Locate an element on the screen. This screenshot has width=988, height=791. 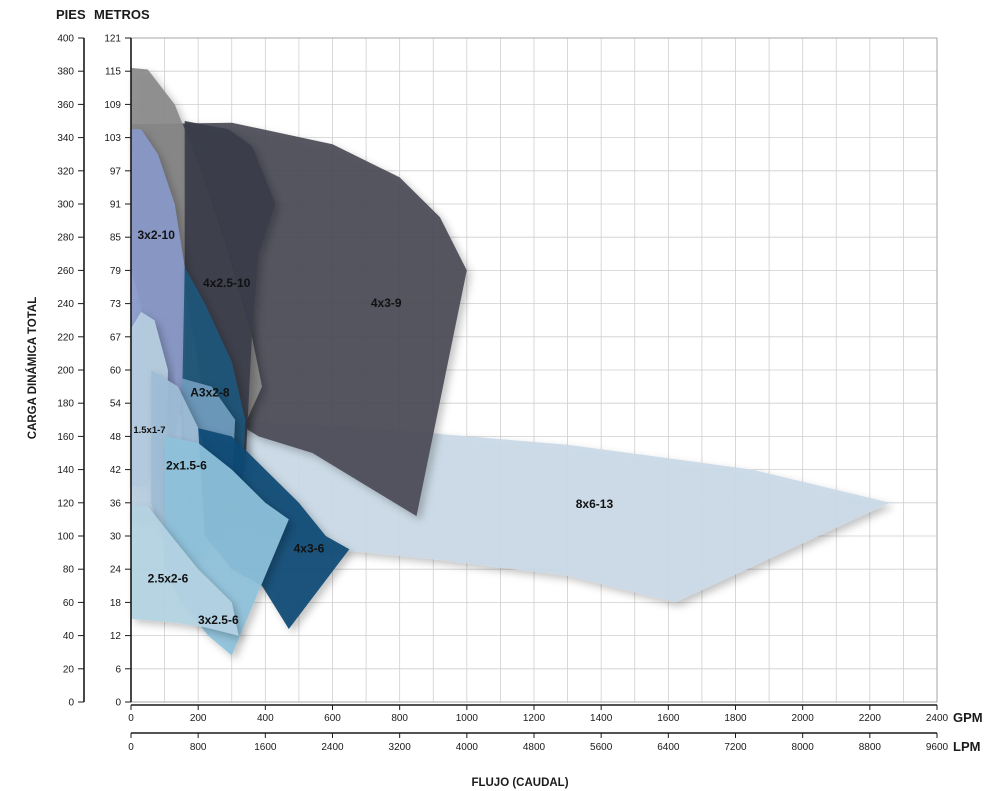
unit-feet-label: PIES is located at coordinates (71, 14).